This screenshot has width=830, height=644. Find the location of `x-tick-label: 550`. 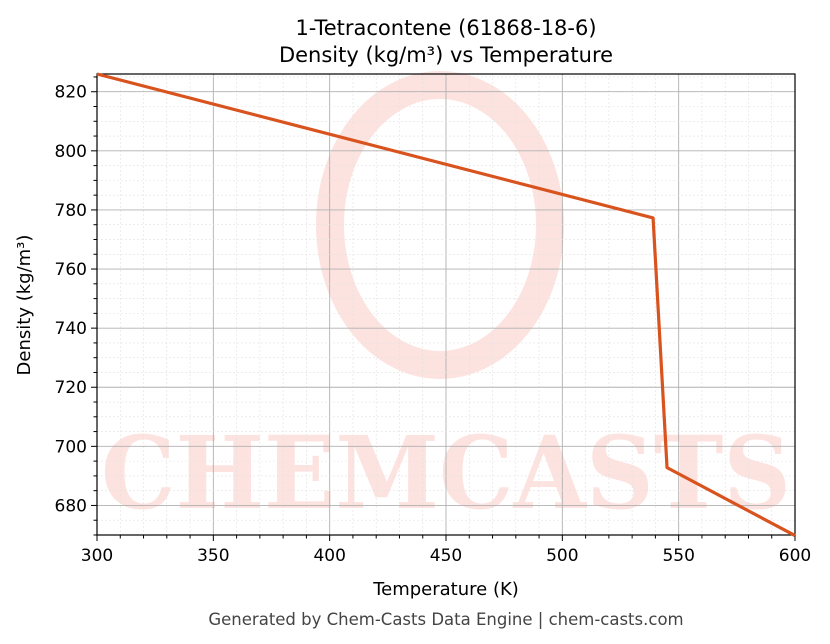

x-tick-label: 550 is located at coordinates (678, 556).